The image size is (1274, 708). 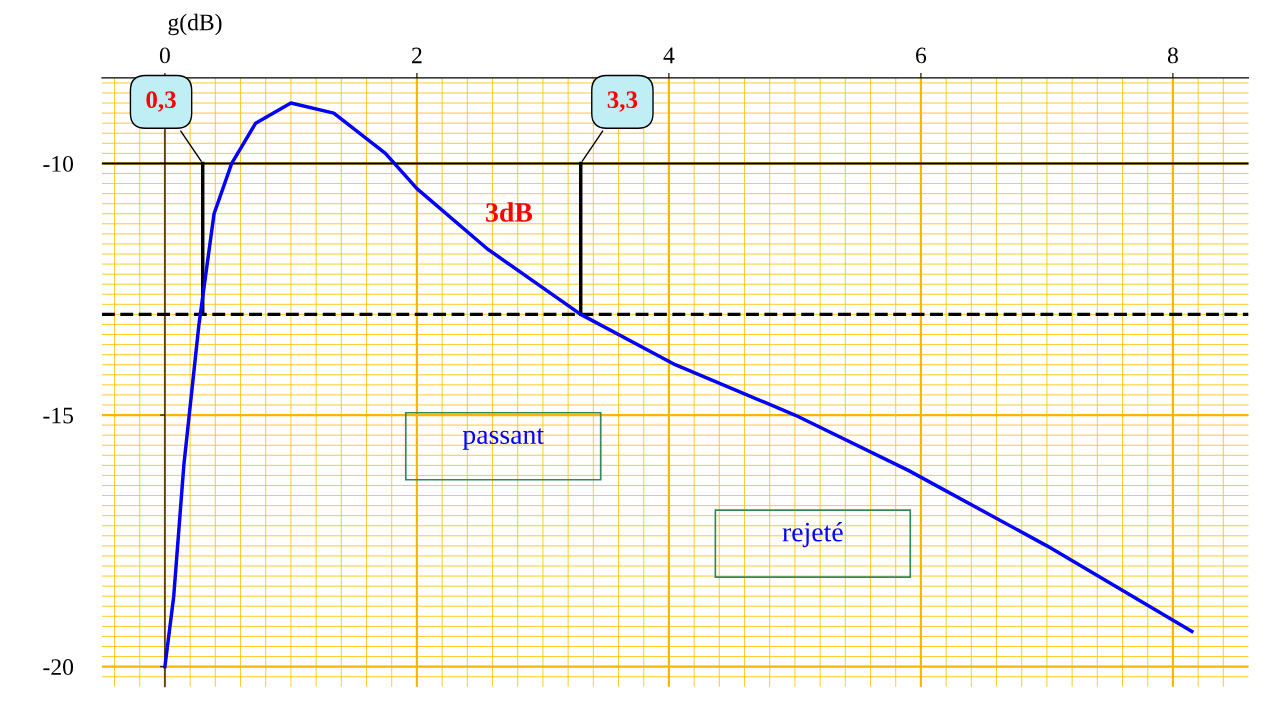 I want to click on y-axis-title: g(dB), so click(x=195, y=24).